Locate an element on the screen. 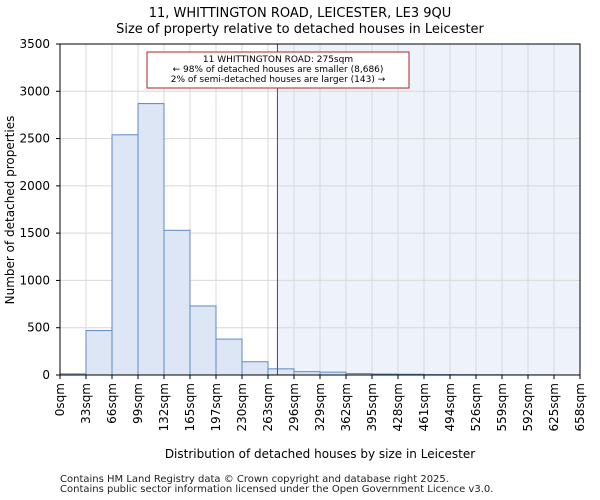  x-tick-label: 625sqm is located at coordinates (554, 407).